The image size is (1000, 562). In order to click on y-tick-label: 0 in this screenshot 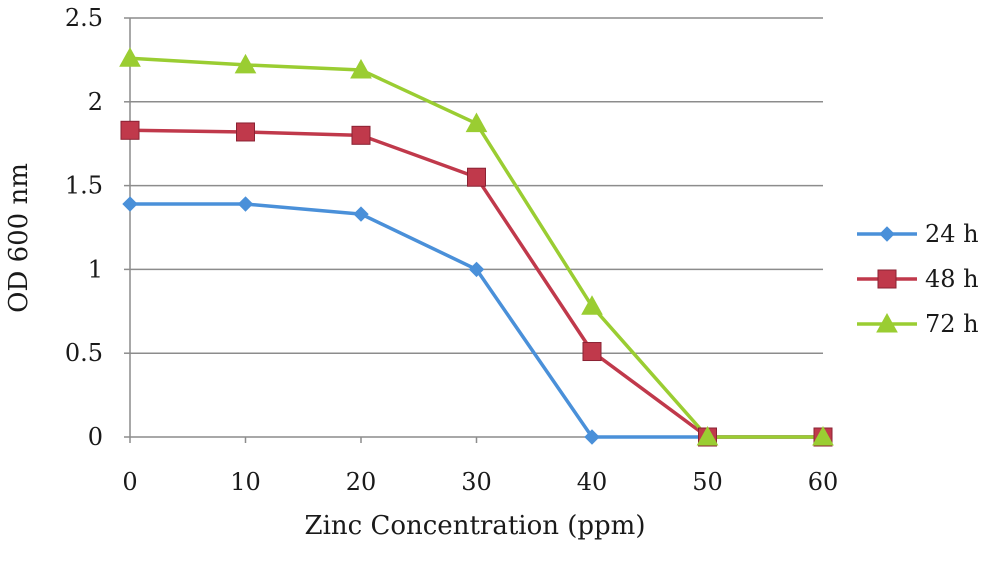, I will do `click(95, 437)`.